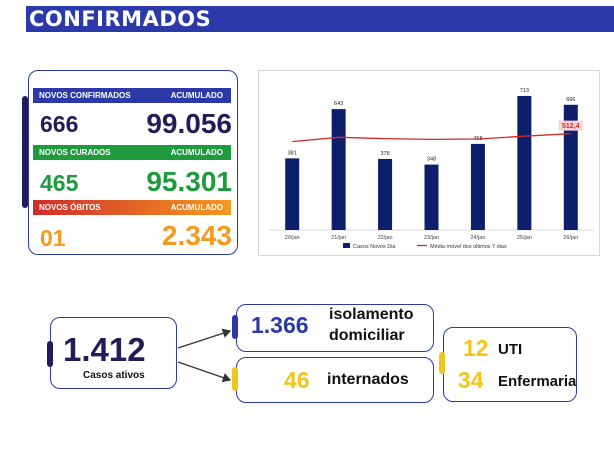 The height and width of the screenshot is (455, 614). Describe the element at coordinates (476, 348) in the screenshot. I see `uti-value: 12` at that location.